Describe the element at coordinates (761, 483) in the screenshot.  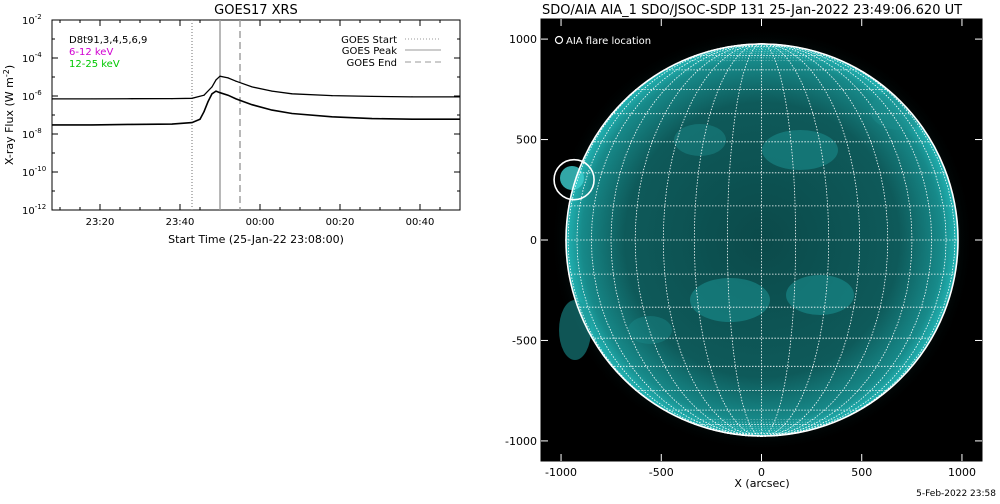
I see `aia-xlabel: X (arcsec)` at that location.